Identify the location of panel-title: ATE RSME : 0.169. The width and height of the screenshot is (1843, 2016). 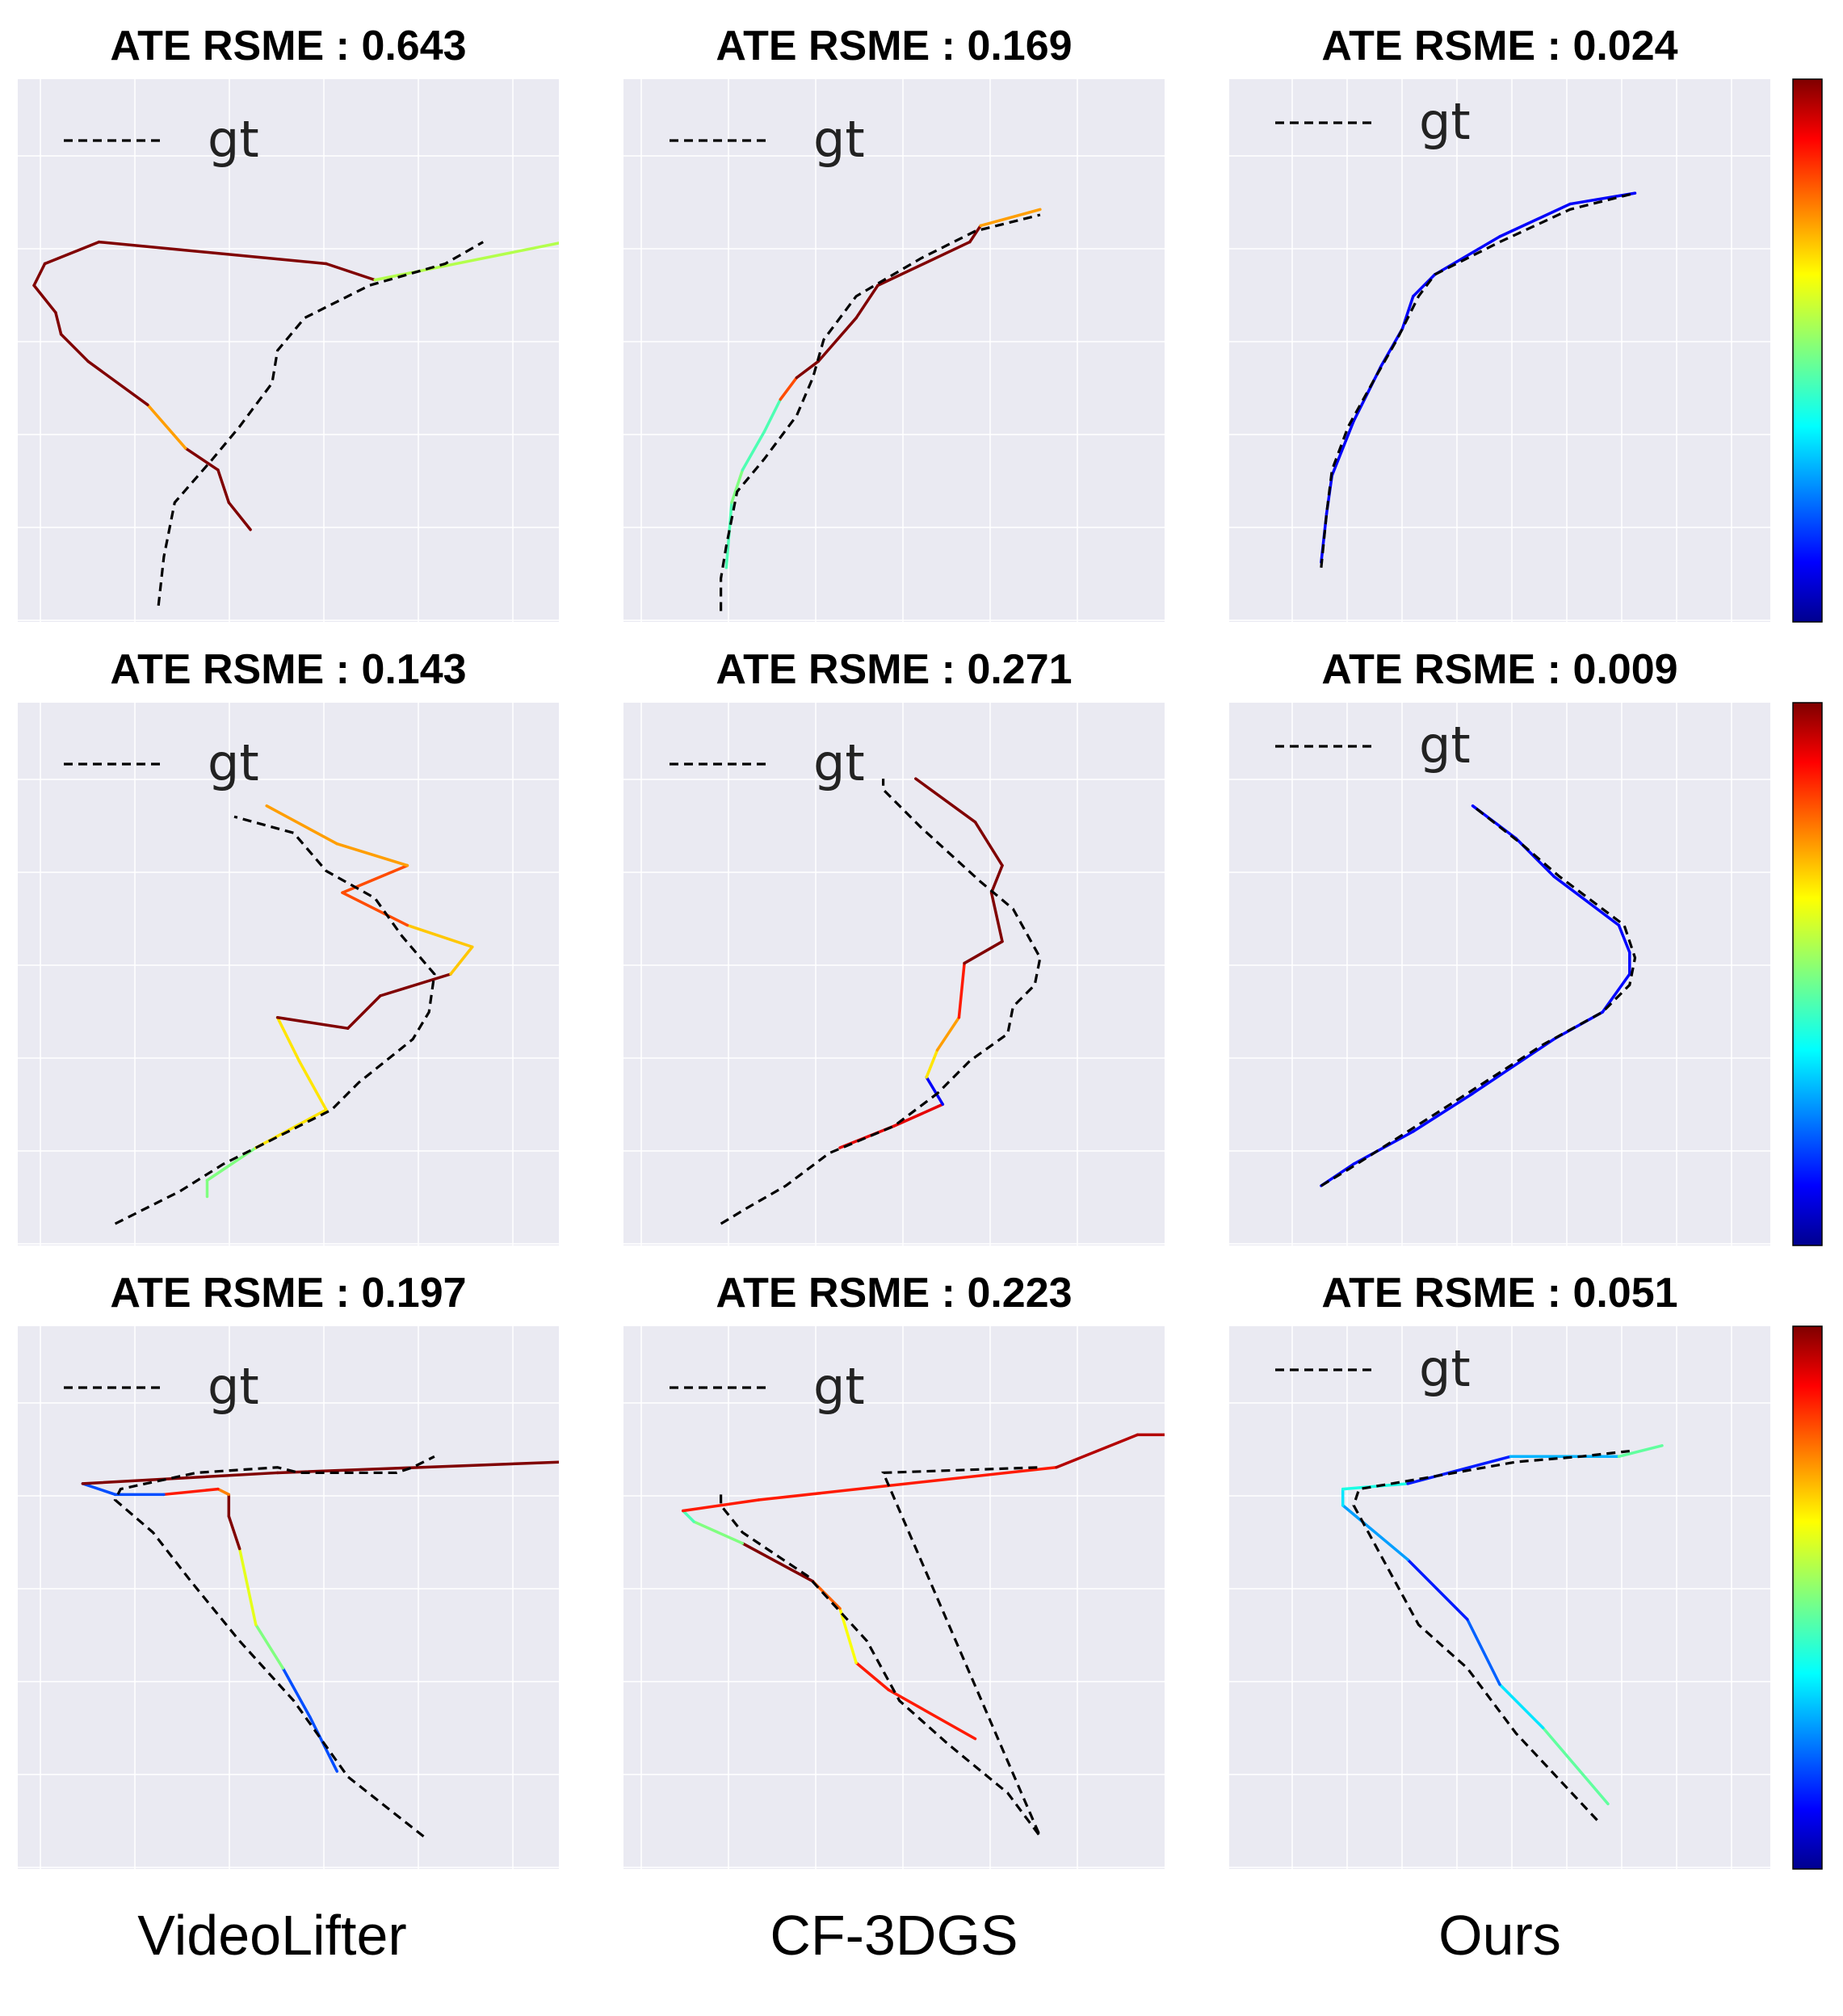
(894, 46).